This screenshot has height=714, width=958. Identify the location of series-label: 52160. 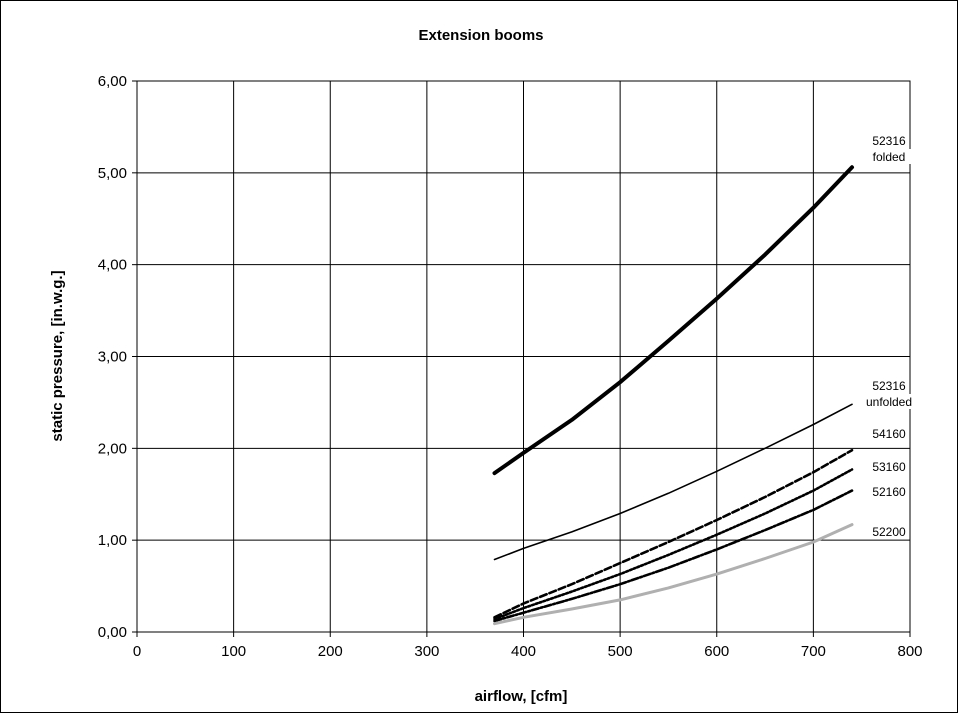
(889, 492).